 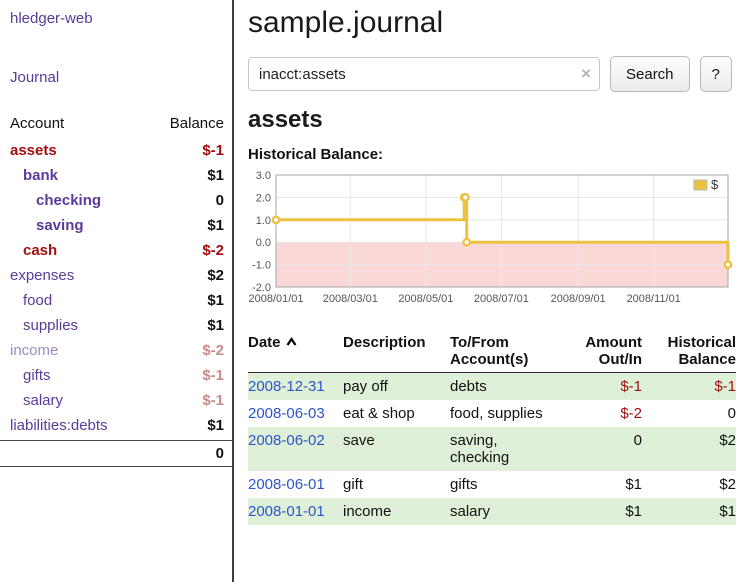 What do you see at coordinates (701, 351) in the screenshot?
I see `historical-balance-column-header: Historical Balance` at bounding box center [701, 351].